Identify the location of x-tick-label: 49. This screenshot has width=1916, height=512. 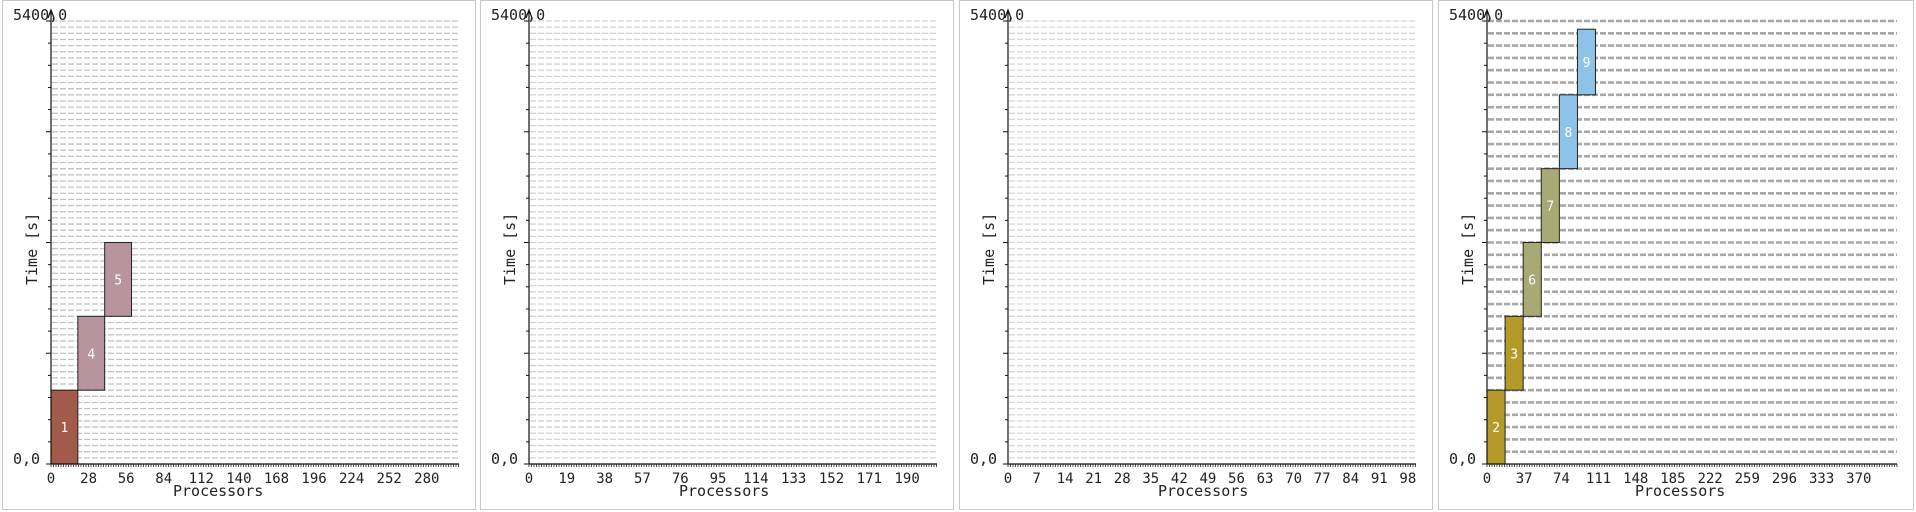
(1207, 479).